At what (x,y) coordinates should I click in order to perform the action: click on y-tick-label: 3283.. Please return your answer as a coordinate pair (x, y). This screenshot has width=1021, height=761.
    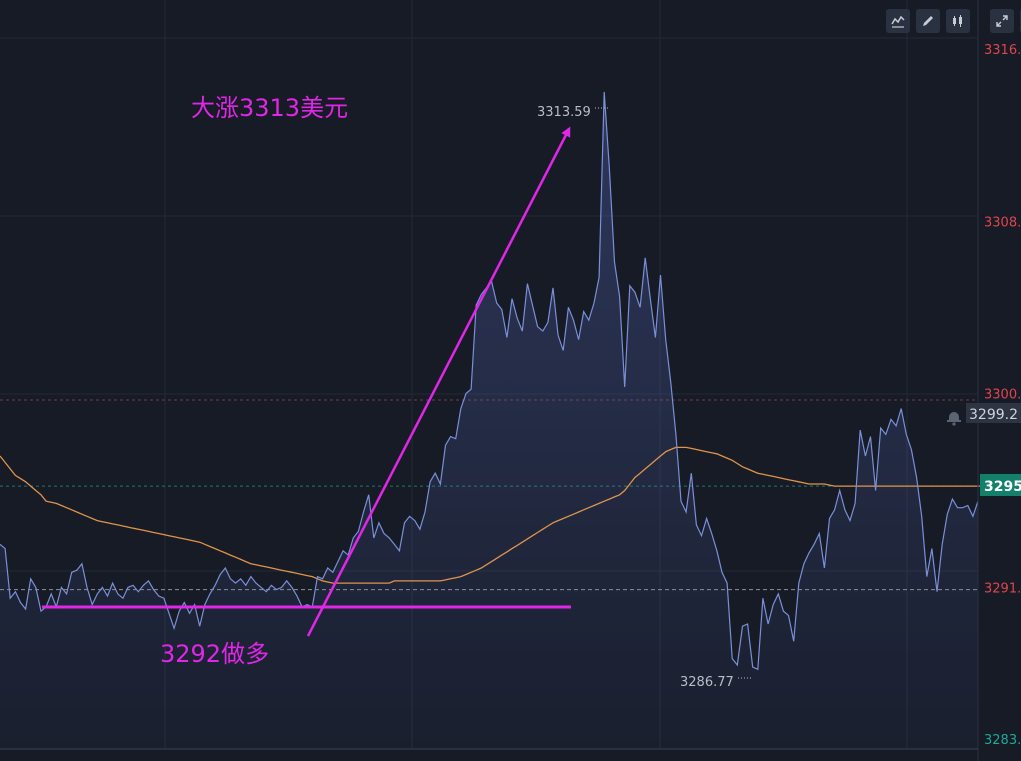
    Looking at the image, I should click on (1002, 740).